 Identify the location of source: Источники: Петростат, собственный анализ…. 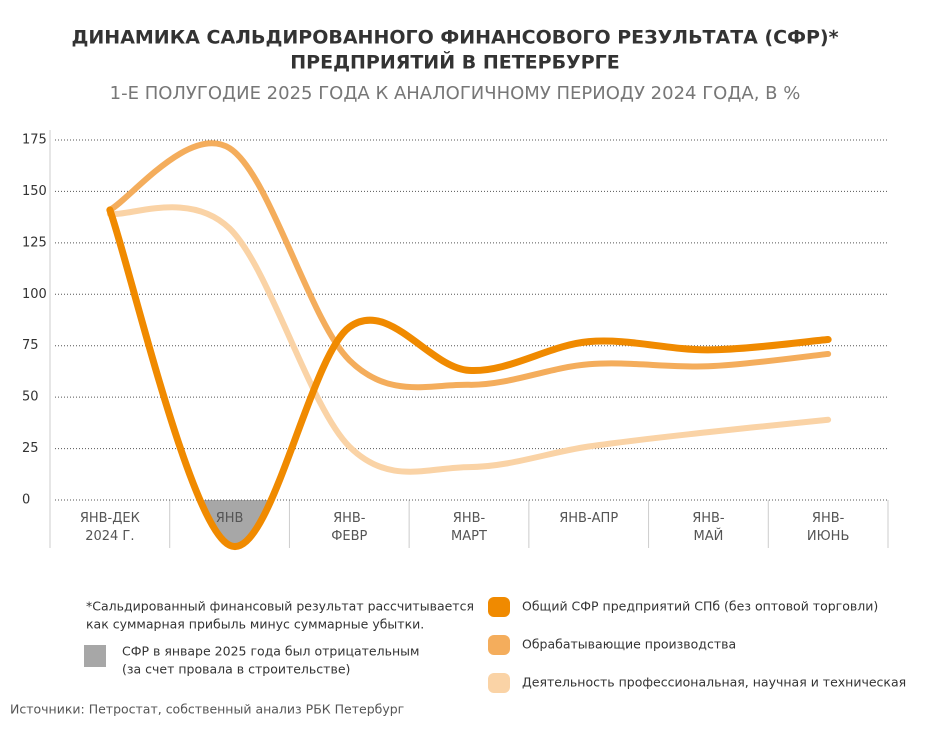
(207, 709).